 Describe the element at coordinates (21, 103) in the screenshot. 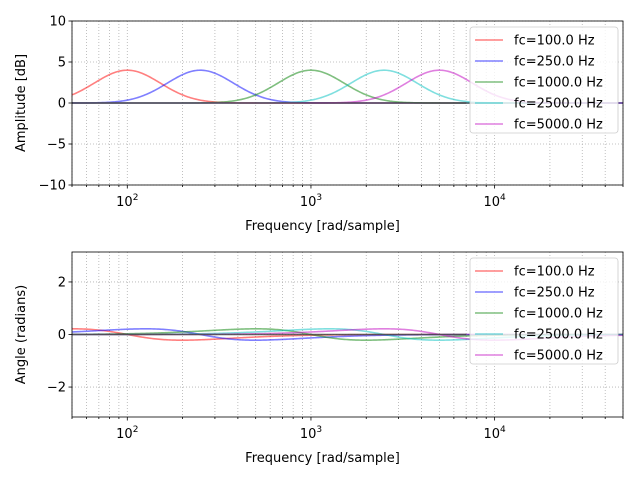

I see `y-axis-label: Amplitude [dB]` at that location.